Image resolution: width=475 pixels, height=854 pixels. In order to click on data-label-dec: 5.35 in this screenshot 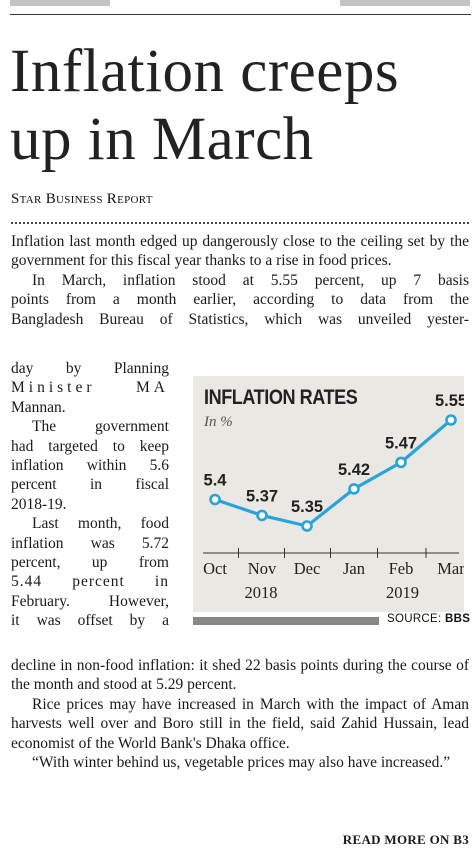, I will do `click(307, 506)`.